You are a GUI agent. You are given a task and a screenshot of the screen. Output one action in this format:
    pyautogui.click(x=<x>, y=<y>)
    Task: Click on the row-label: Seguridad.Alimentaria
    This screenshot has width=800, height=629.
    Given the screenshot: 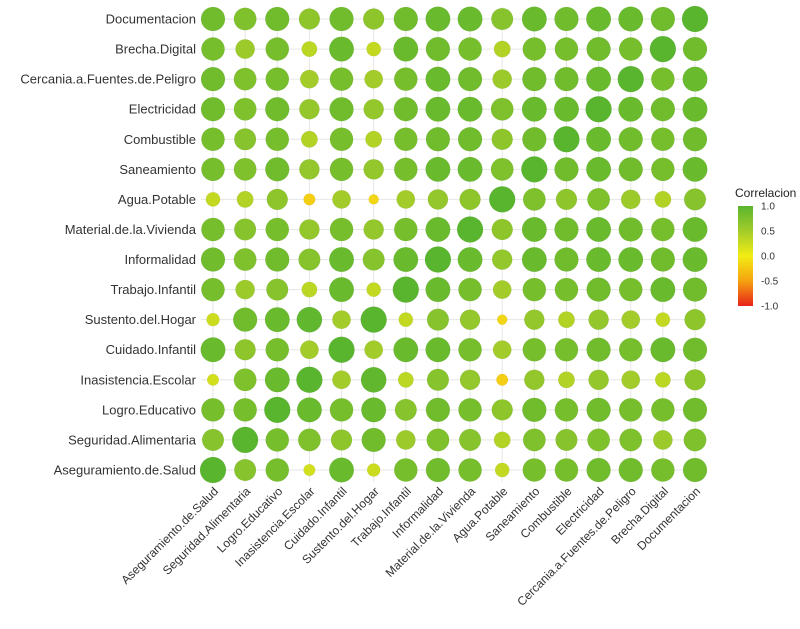 What is the action you would take?
    pyautogui.click(x=132, y=439)
    